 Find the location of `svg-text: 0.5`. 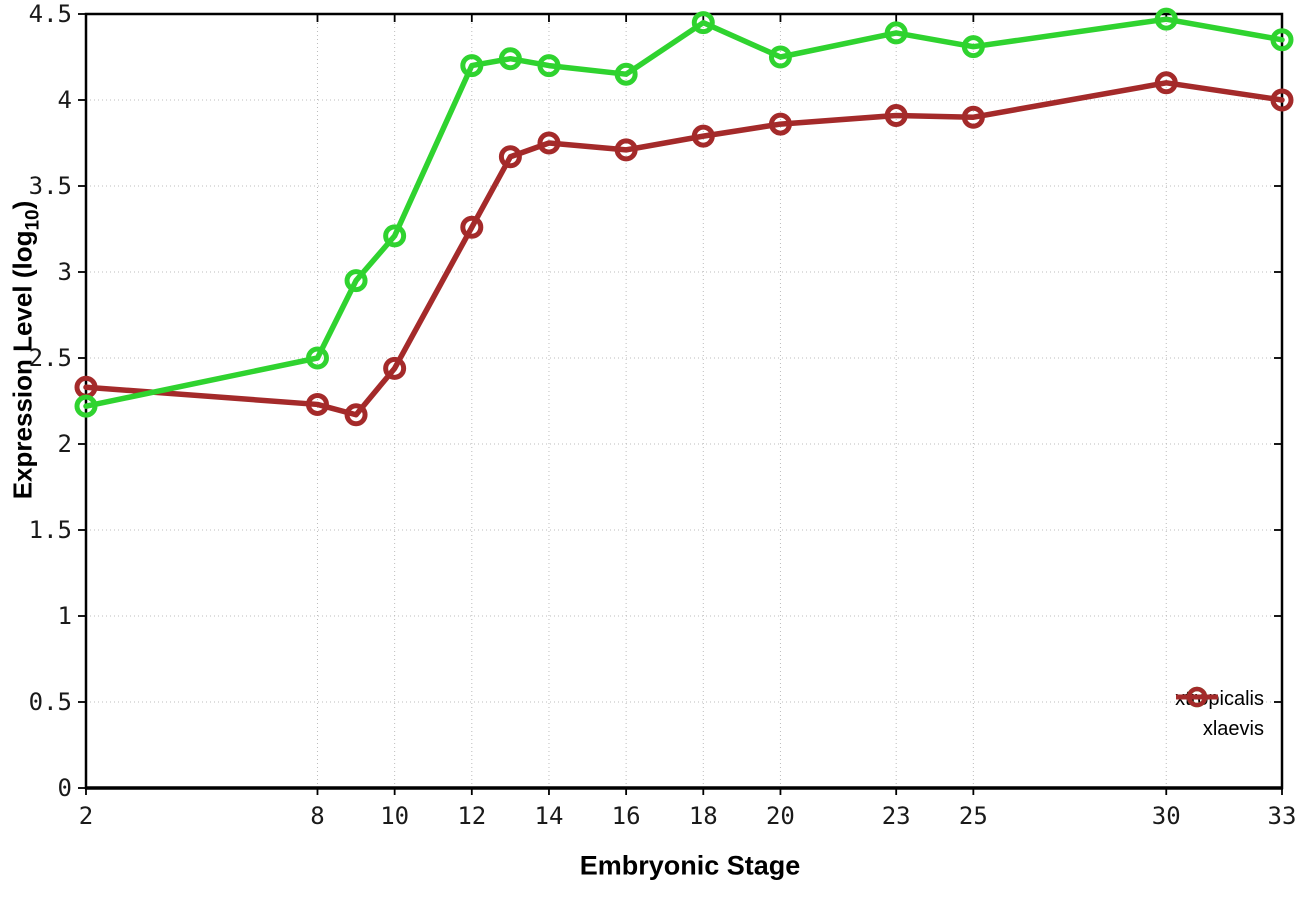

svg-text: 0.5 is located at coordinates (50, 702).